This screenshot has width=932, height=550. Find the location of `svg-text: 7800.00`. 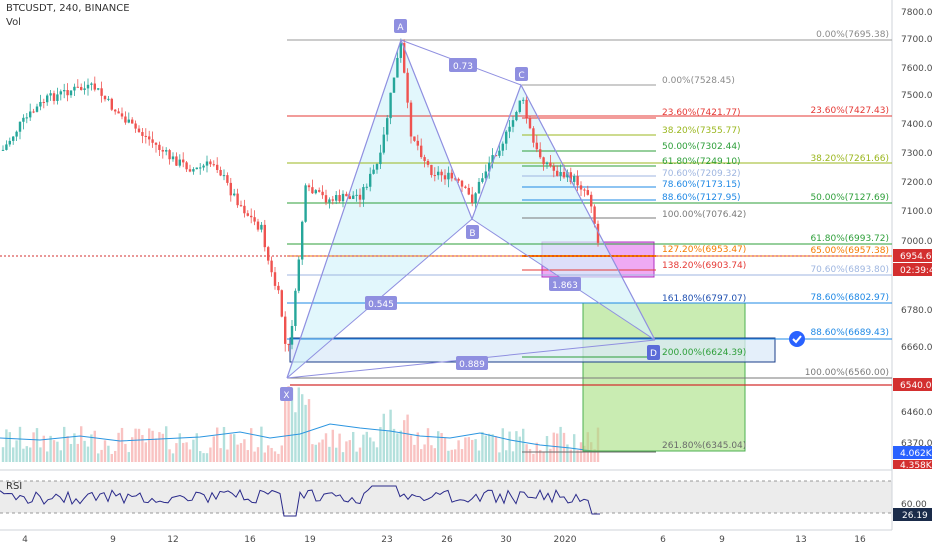

svg-text: 7800.00 is located at coordinates (916, 13).